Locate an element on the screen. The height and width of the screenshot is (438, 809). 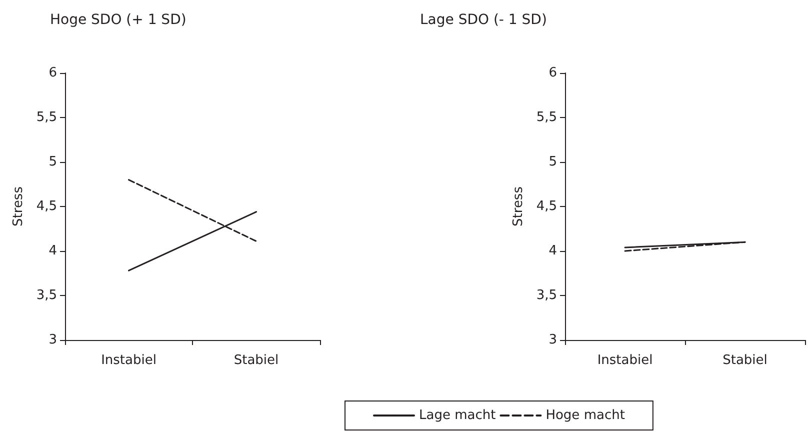
chart-title: Lage SDO (- 1 SD) is located at coordinates (483, 20).